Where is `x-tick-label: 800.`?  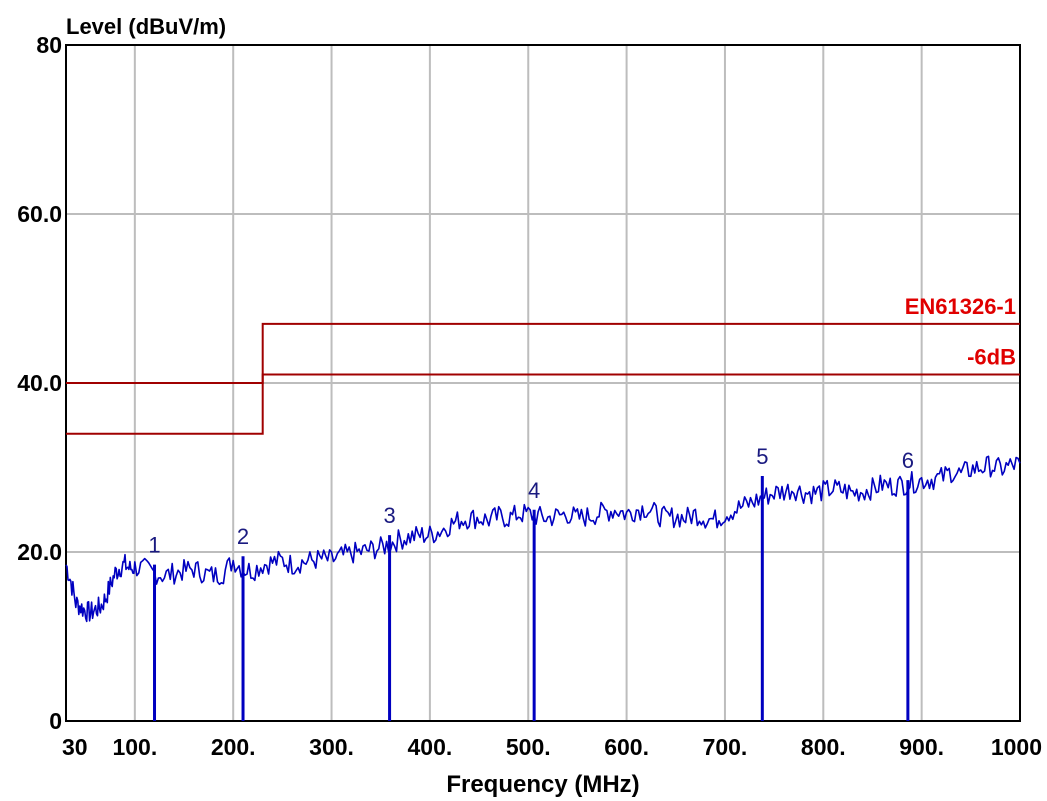 x-tick-label: 800. is located at coordinates (823, 747).